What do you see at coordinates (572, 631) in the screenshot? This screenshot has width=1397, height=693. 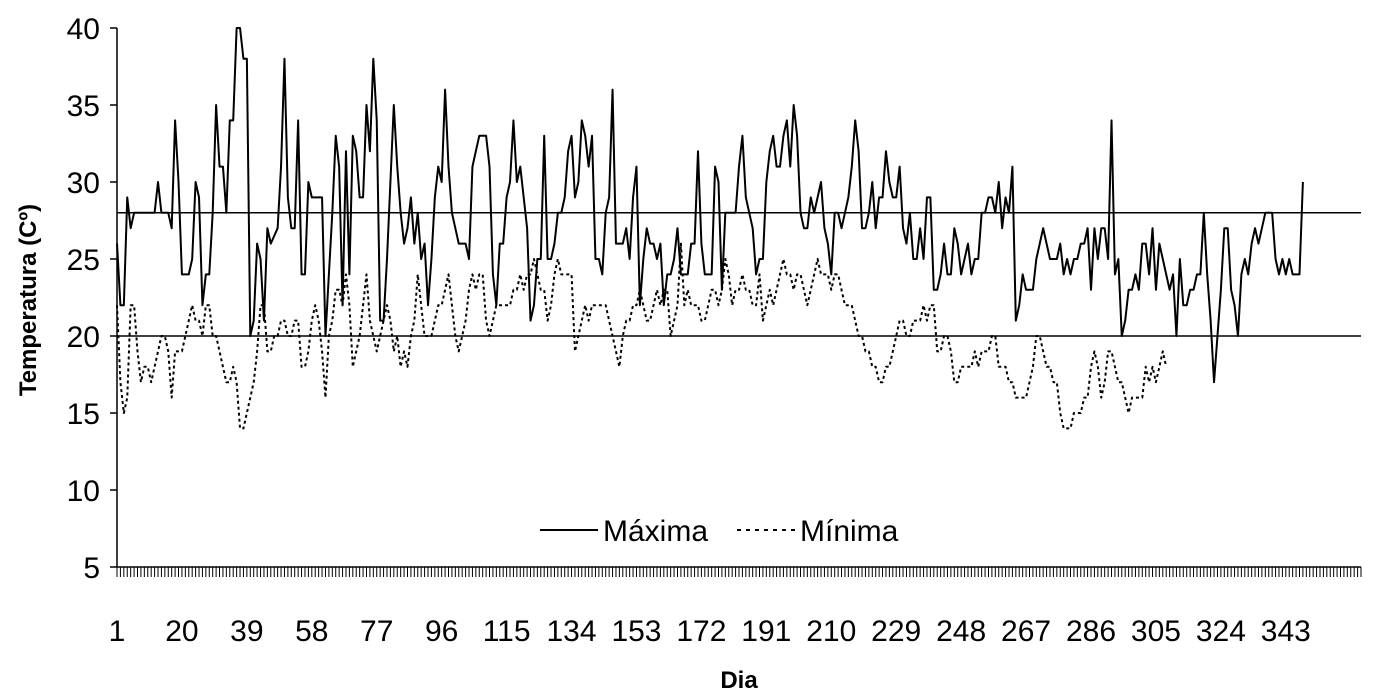 I see `x-tick-label: 134` at bounding box center [572, 631].